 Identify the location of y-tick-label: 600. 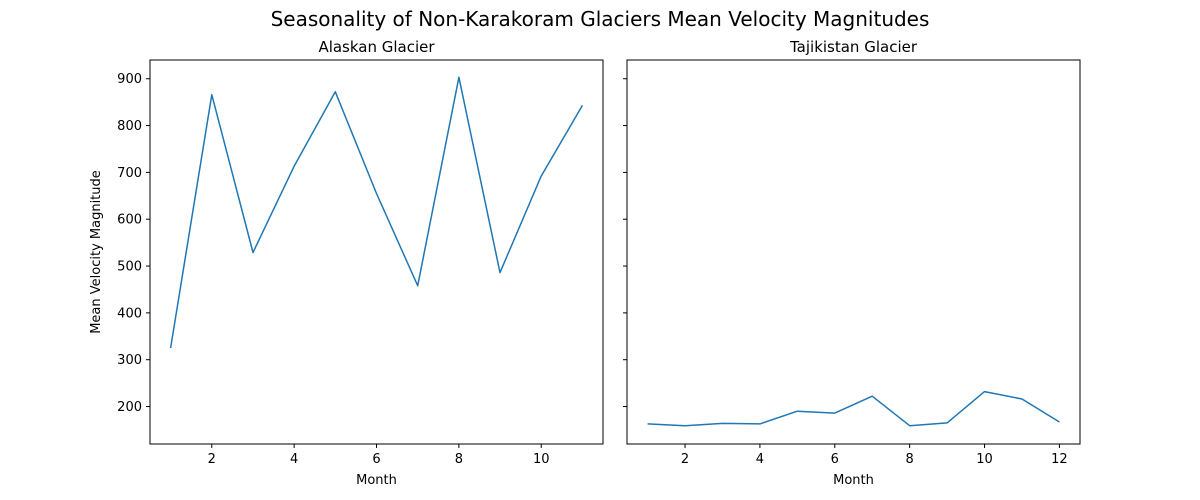
(129, 220).